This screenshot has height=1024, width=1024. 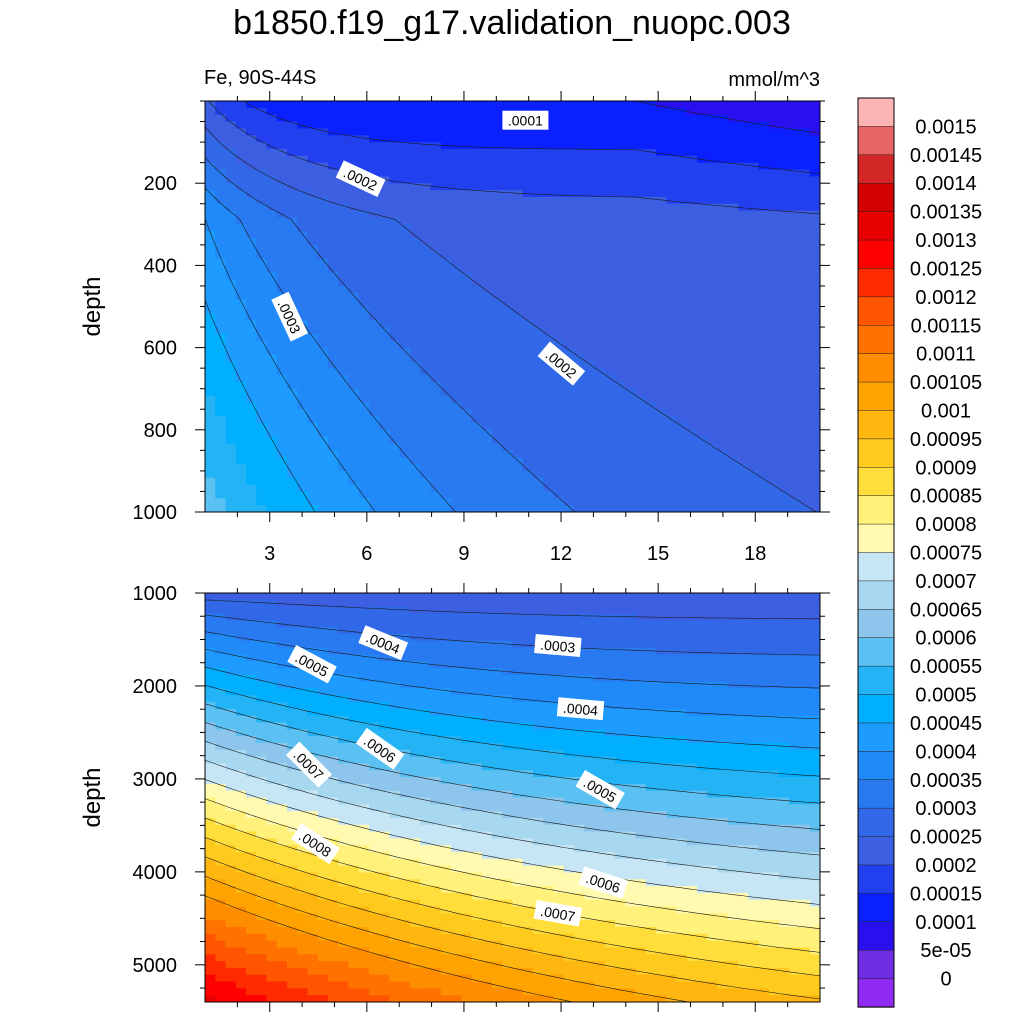 What do you see at coordinates (946, 838) in the screenshot?
I see `colorbar-label: 0.00025` at bounding box center [946, 838].